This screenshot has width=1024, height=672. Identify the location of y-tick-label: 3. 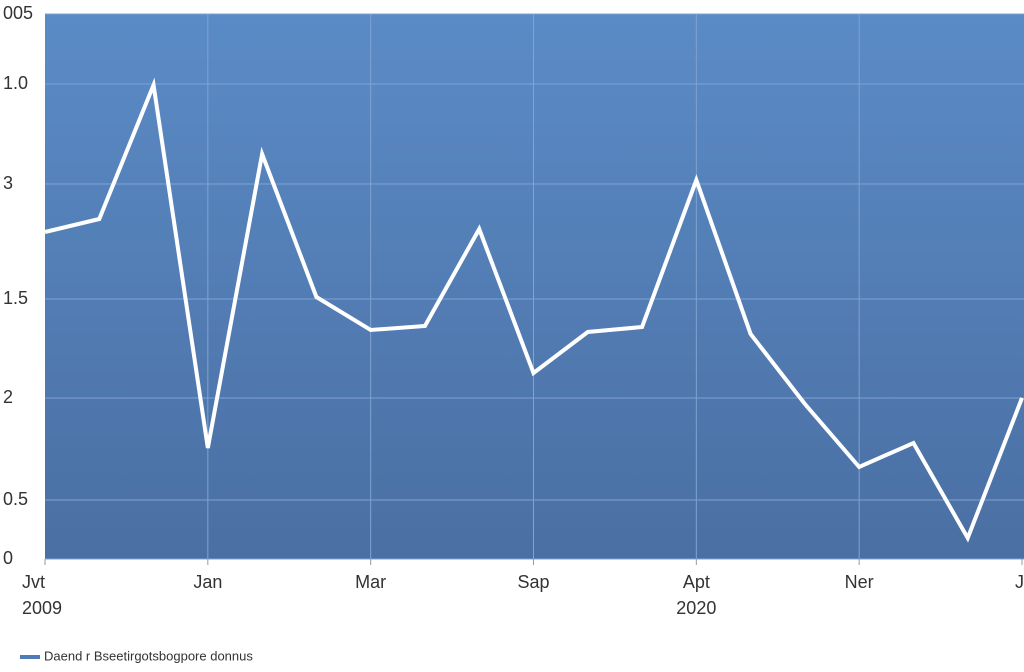
(8, 183).